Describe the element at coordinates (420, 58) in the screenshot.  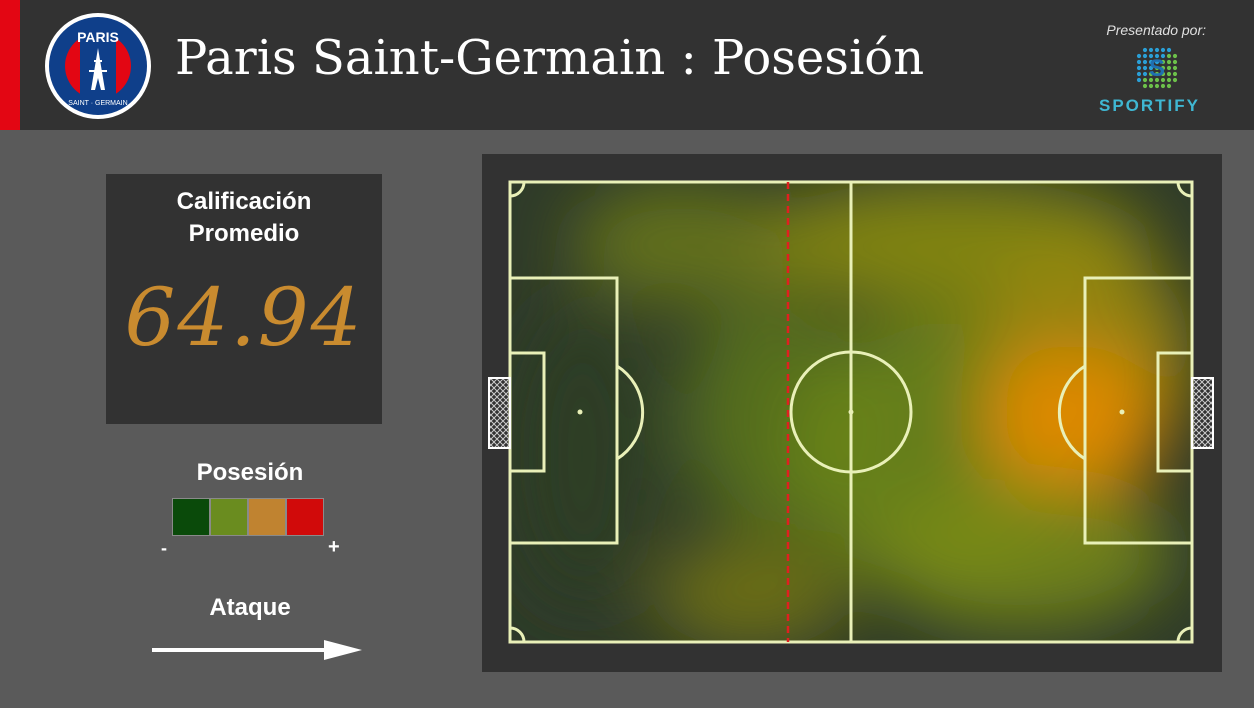
I see `team-name: Paris Saint-Germain` at that location.